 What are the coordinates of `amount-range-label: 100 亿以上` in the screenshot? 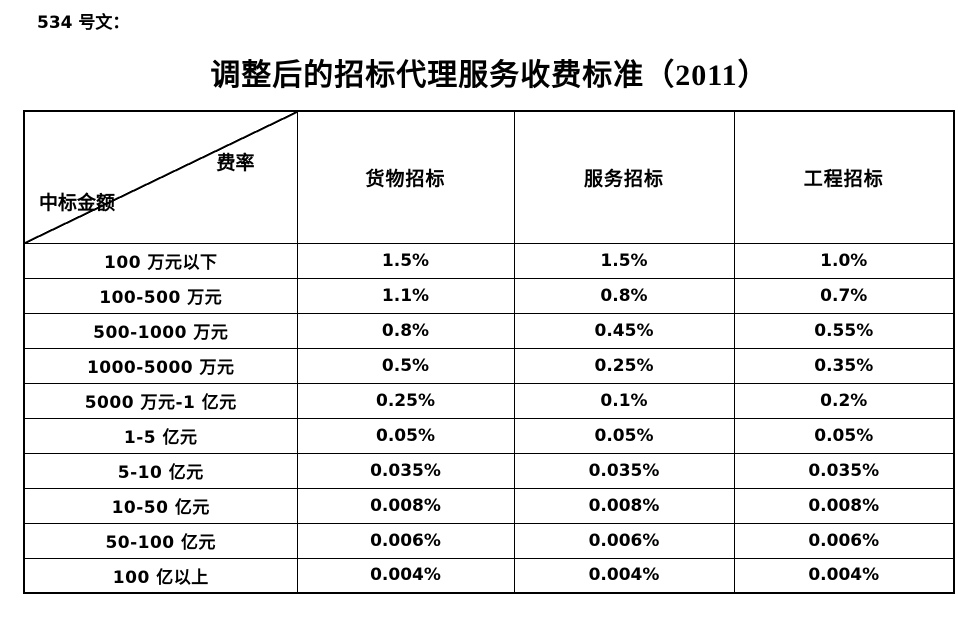 It's located at (160, 575).